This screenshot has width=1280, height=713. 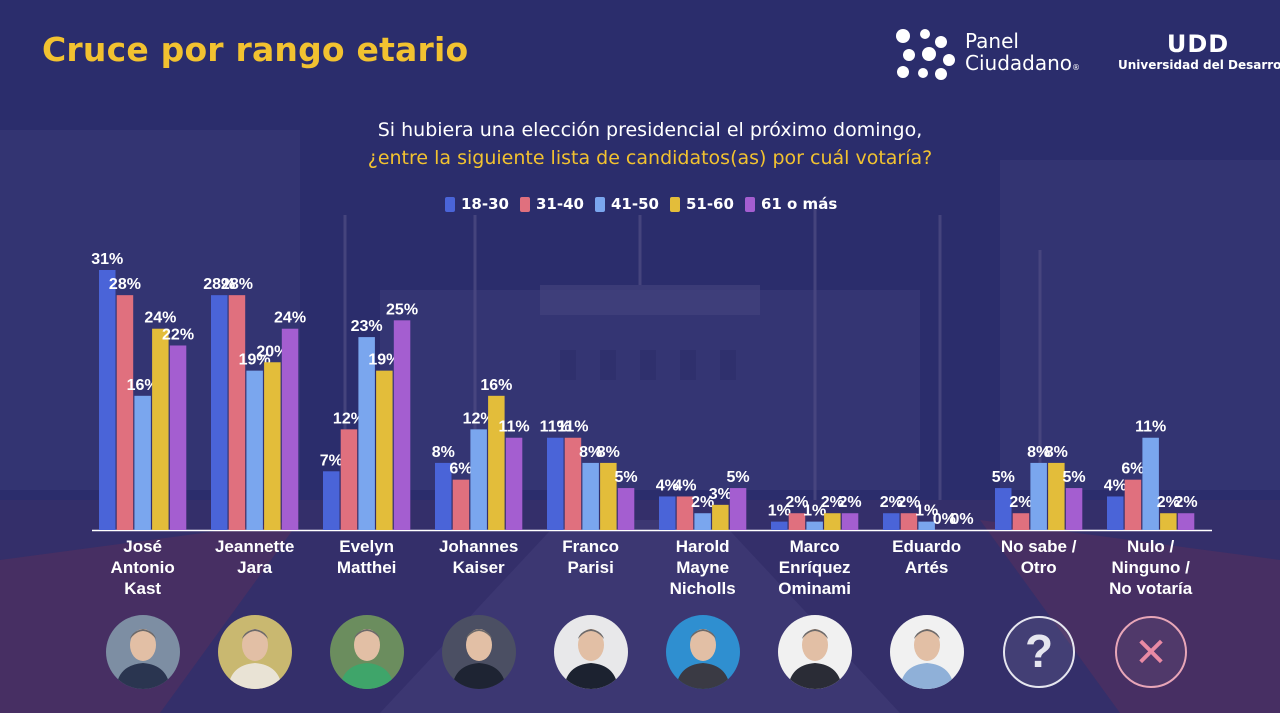 I want to click on data-label-61-o-mas-harold-mayne-nicholls: 5%, so click(x=737, y=477).